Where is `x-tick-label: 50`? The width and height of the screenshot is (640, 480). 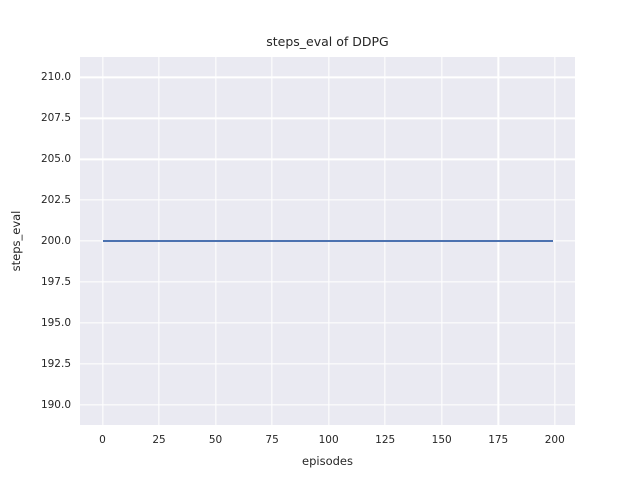 x-tick-label: 50 is located at coordinates (215, 440).